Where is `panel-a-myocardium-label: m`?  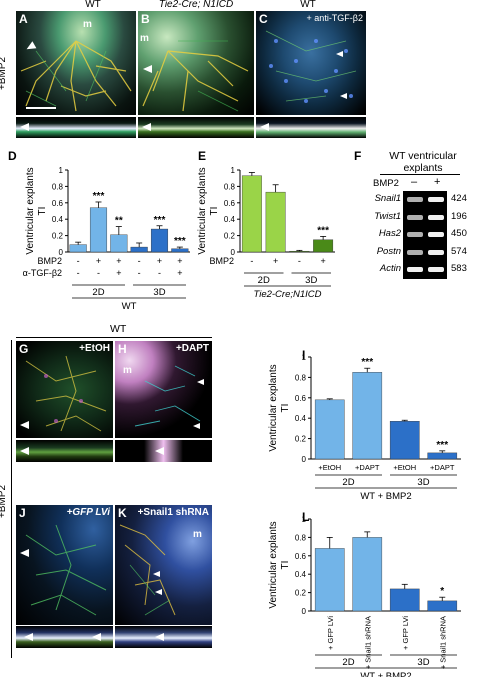
panel-a-myocardium-label: m is located at coordinates (87, 24).